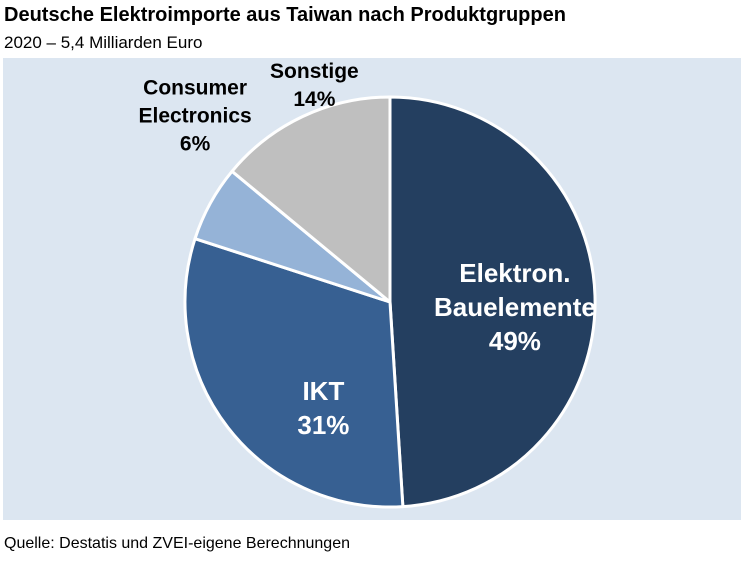 This screenshot has height=567, width=742. Describe the element at coordinates (314, 71) in the screenshot. I see `slice-category-label: Sonstige` at that location.